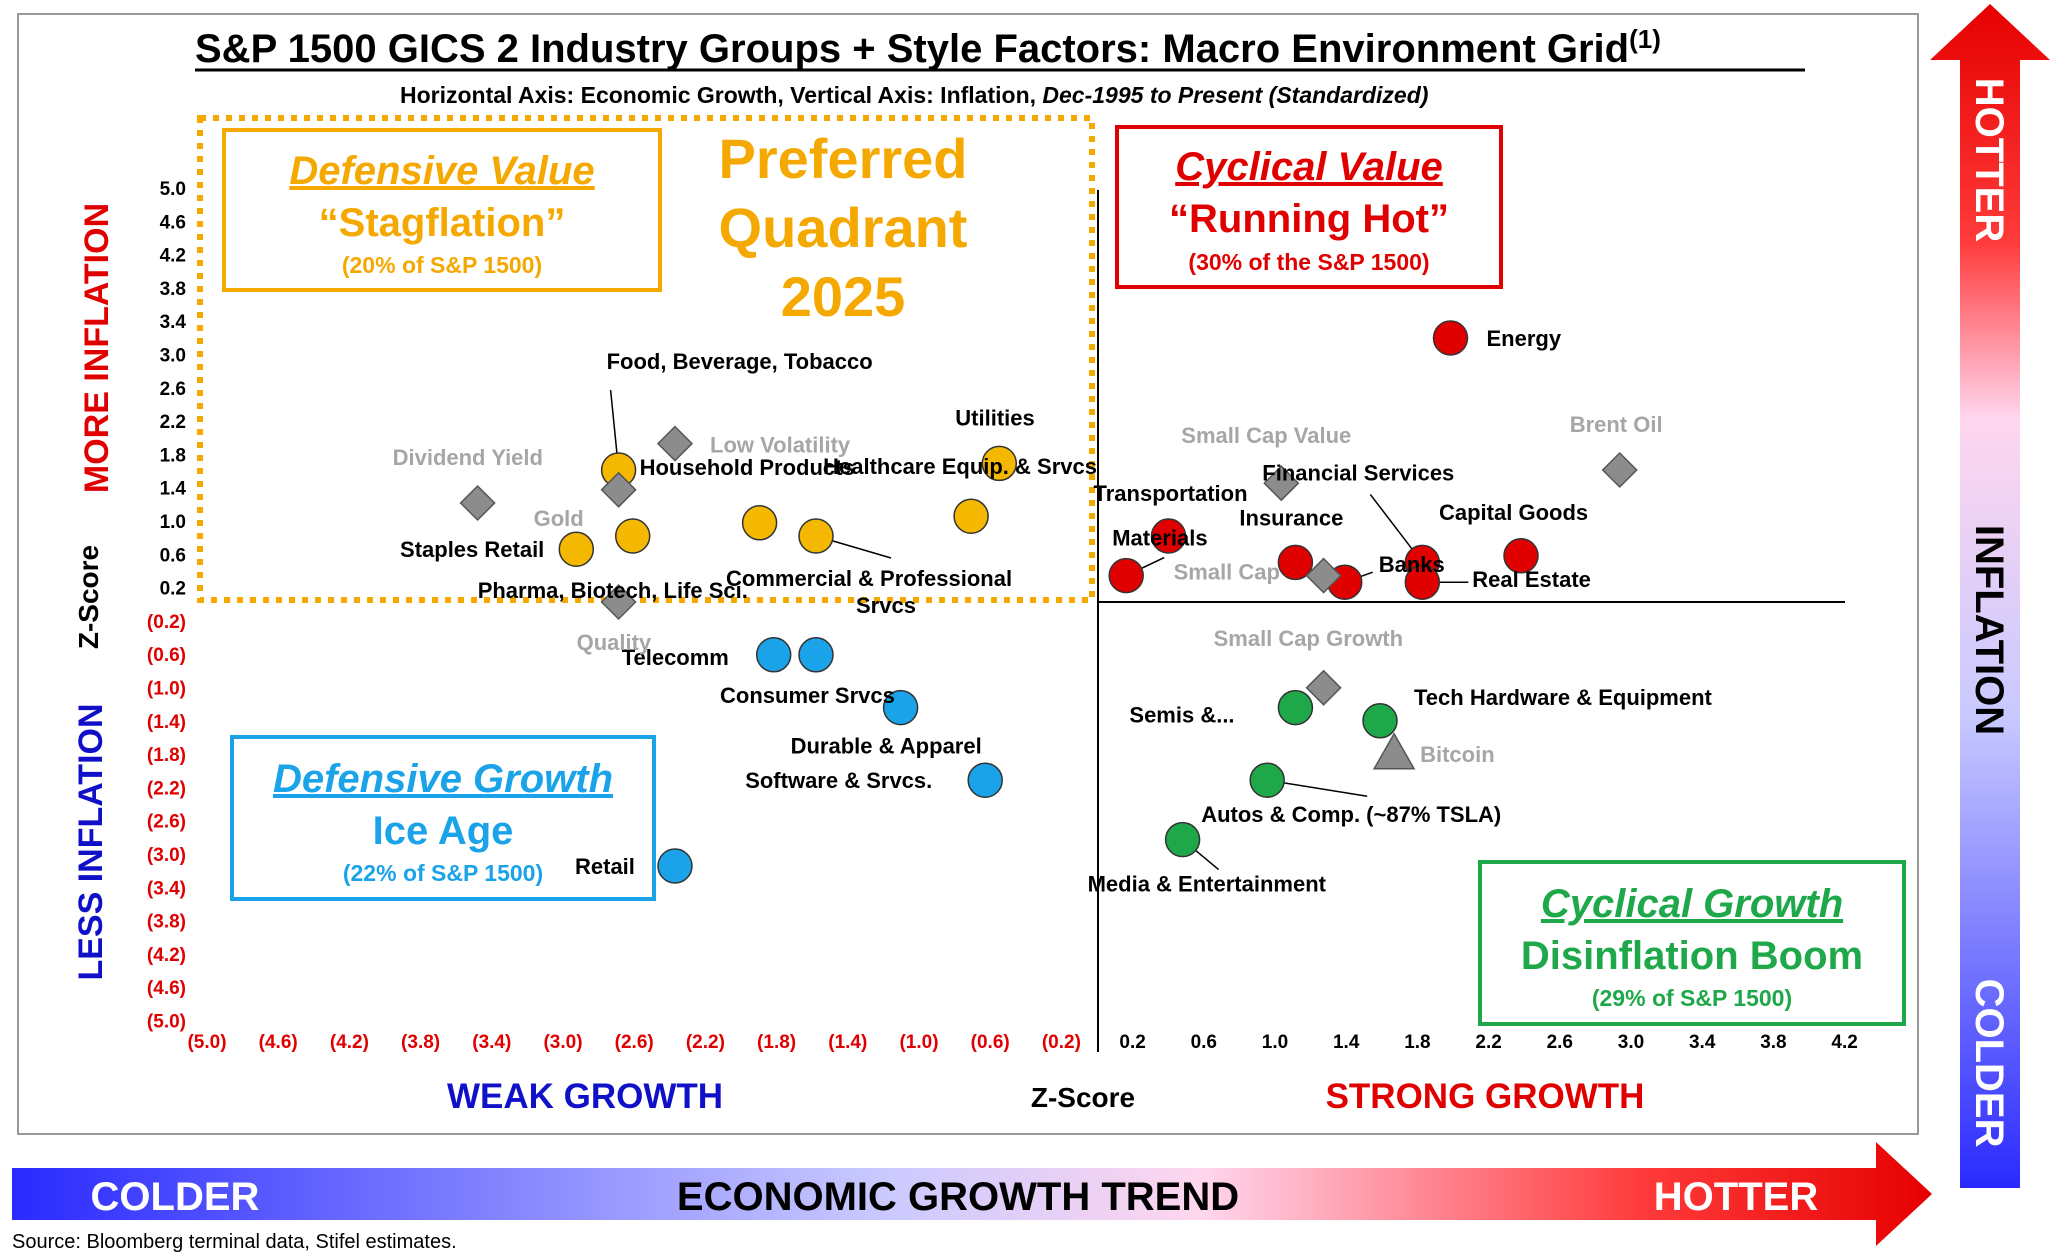 The width and height of the screenshot is (2056, 1254). I want to click on label-insurance: Insurance, so click(1291, 517).